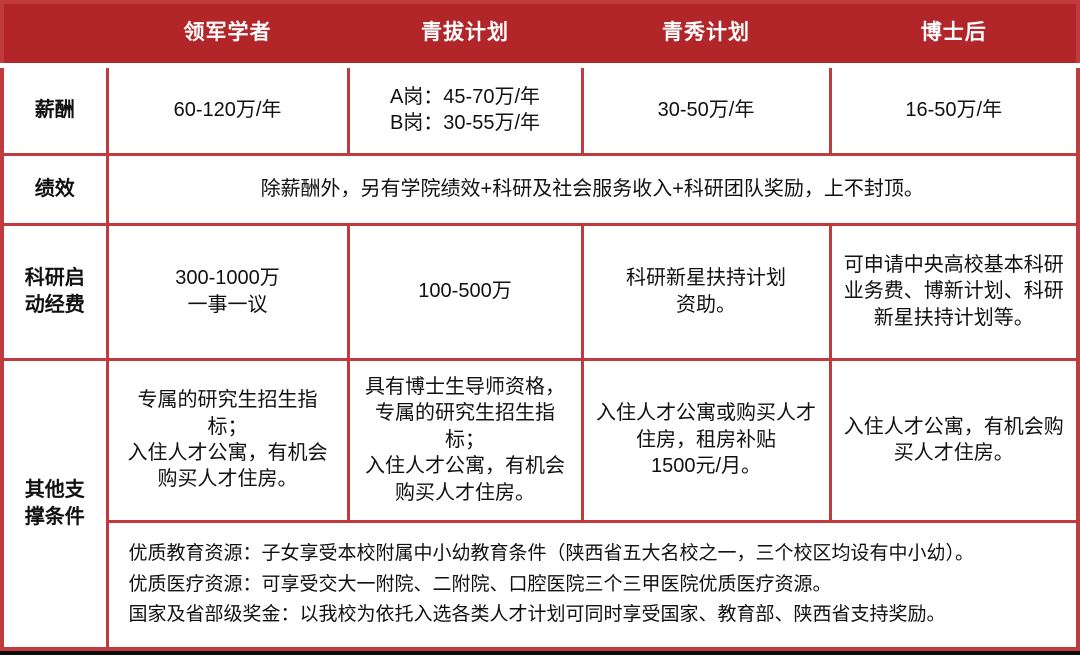  What do you see at coordinates (706, 440) in the screenshot?
I see `cell-other-qingxiu: 入住人才公寓或购买人才住房，租房补贴 1500元/月。` at bounding box center [706, 440].